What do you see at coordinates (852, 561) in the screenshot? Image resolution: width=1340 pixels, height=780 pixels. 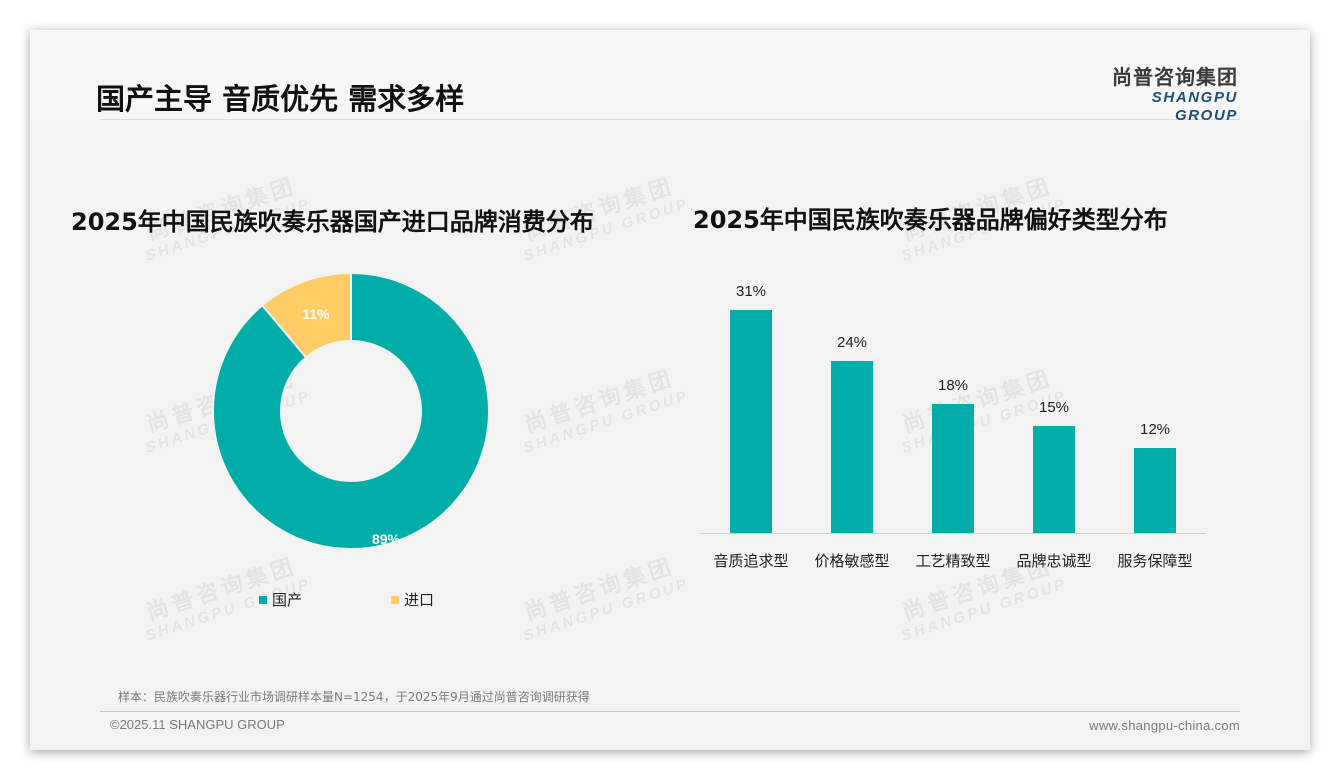 I see `category-label: 价格敏感型` at bounding box center [852, 561].